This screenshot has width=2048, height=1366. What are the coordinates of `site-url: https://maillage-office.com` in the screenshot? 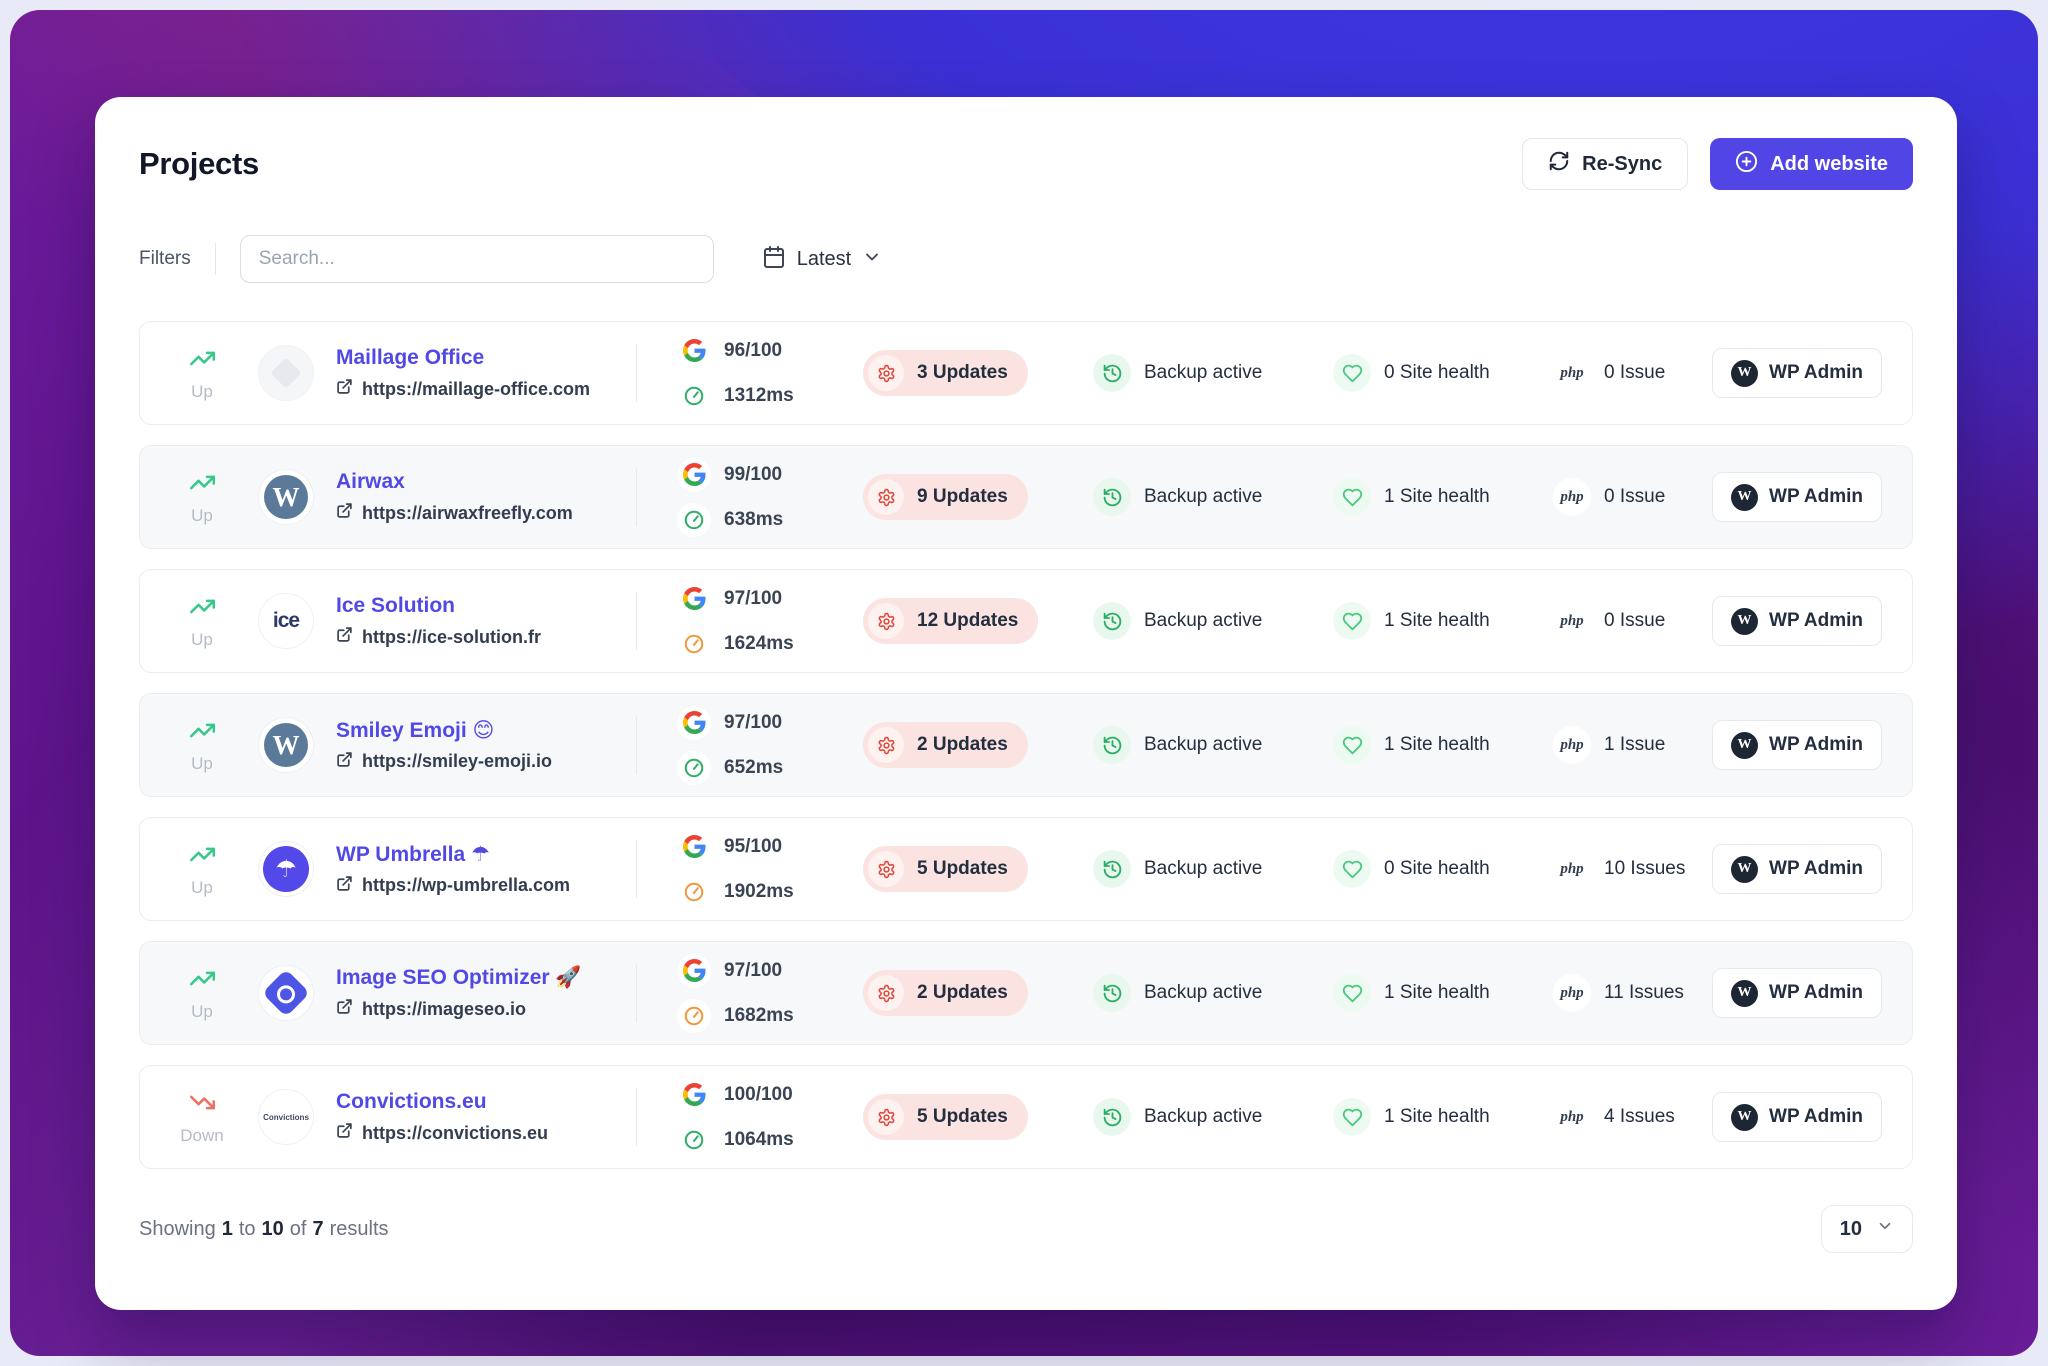 It's located at (486, 389).